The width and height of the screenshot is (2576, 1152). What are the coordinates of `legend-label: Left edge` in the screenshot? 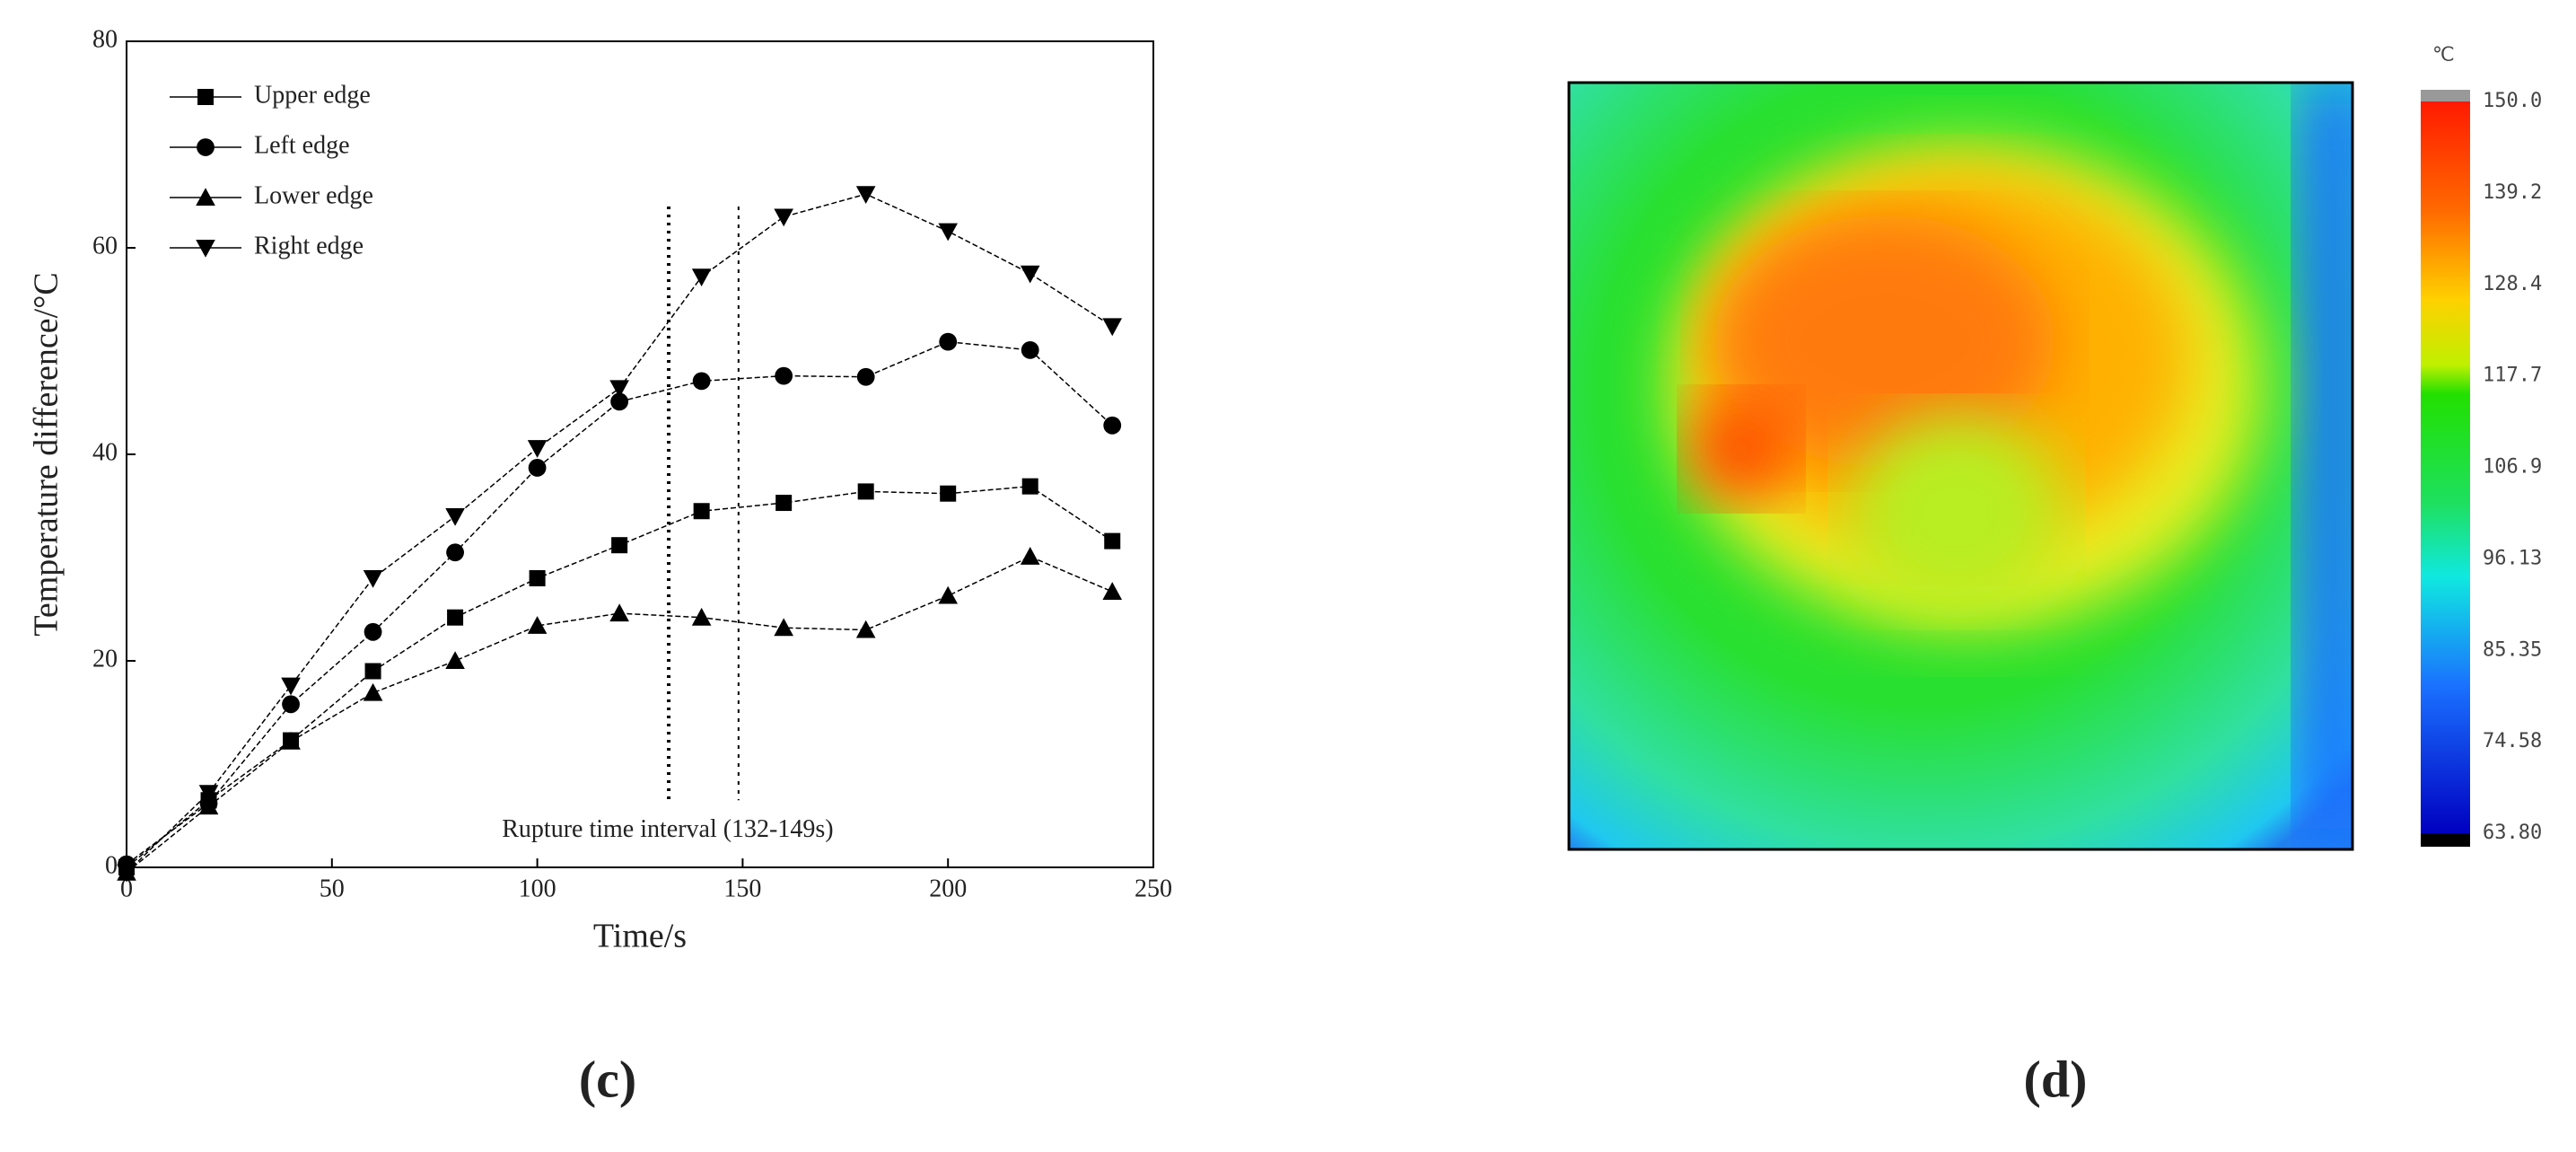 It's located at (302, 145).